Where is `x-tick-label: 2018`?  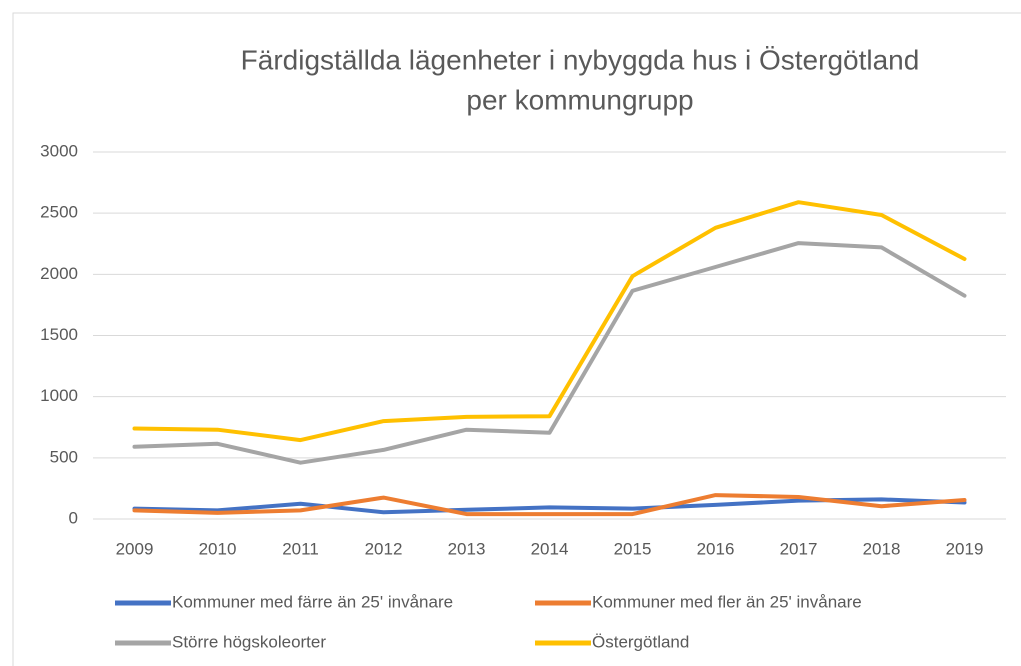 x-tick-label: 2018 is located at coordinates (882, 548).